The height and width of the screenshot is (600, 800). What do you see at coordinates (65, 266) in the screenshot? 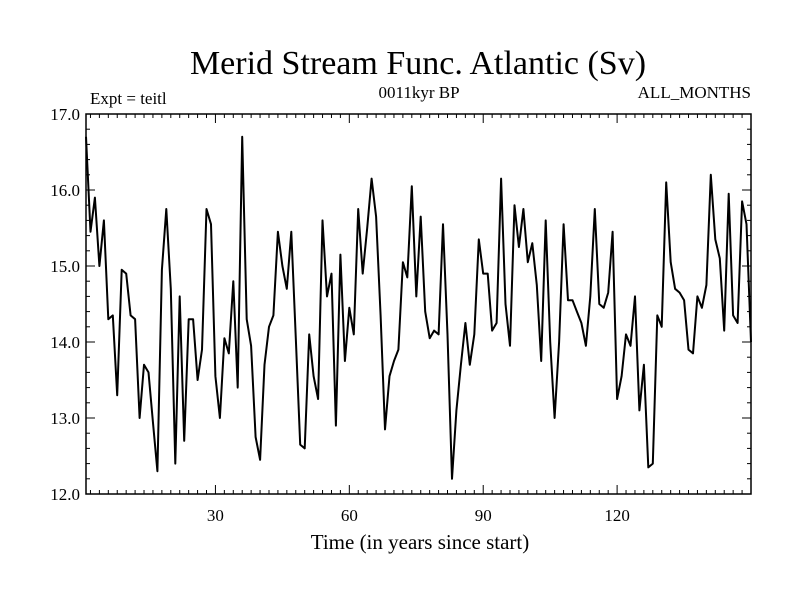
I see `y-tick-label: 15.0` at bounding box center [65, 266].